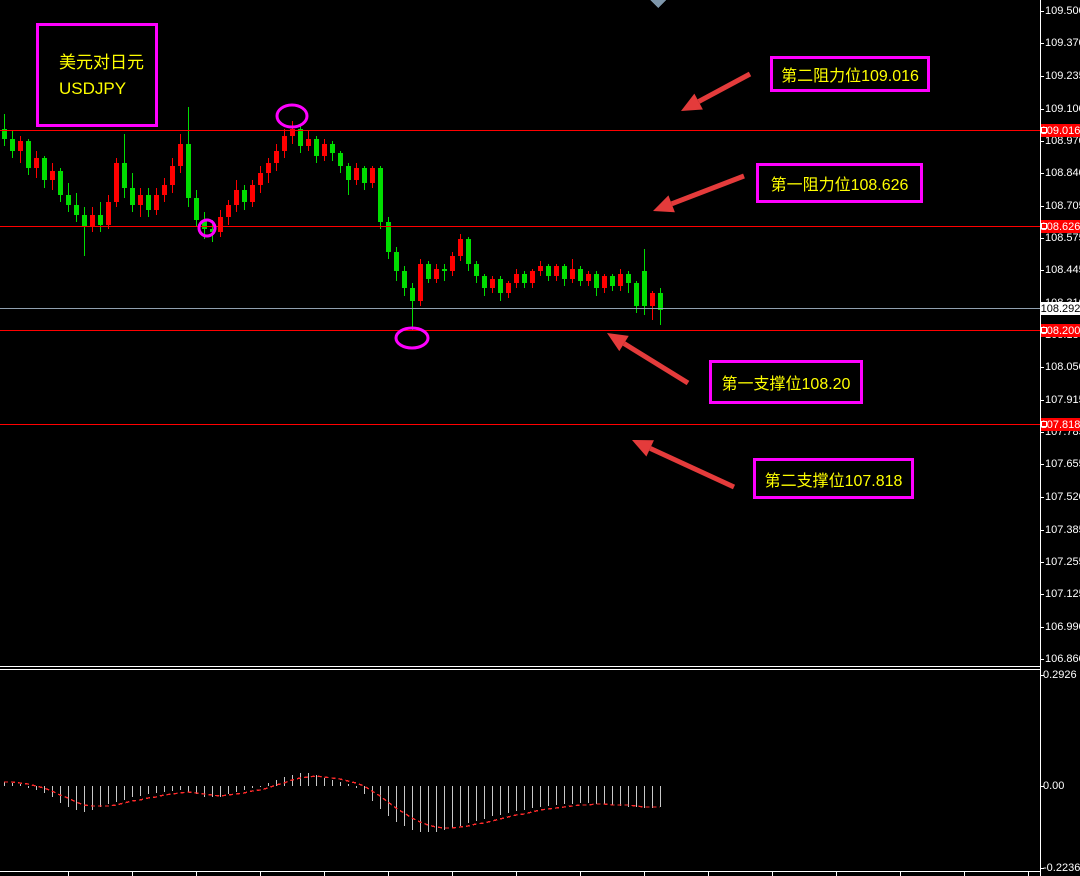  Describe the element at coordinates (1062, 43) in the screenshot. I see `price-axis-label: 109.370` at that location.